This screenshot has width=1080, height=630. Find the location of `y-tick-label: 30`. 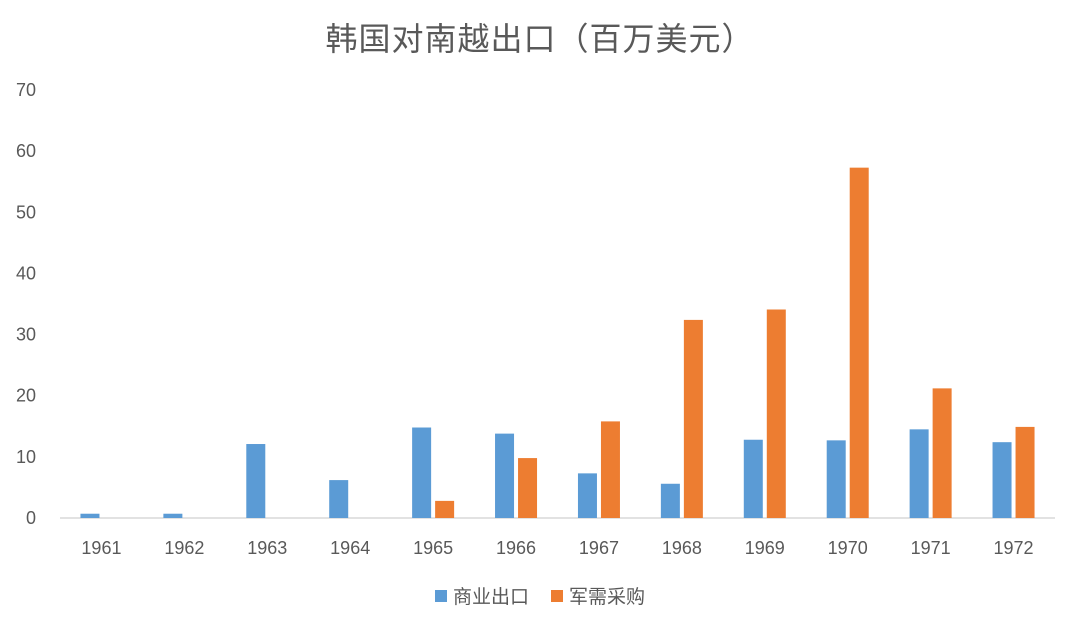

y-tick-label: 30 is located at coordinates (26, 335).